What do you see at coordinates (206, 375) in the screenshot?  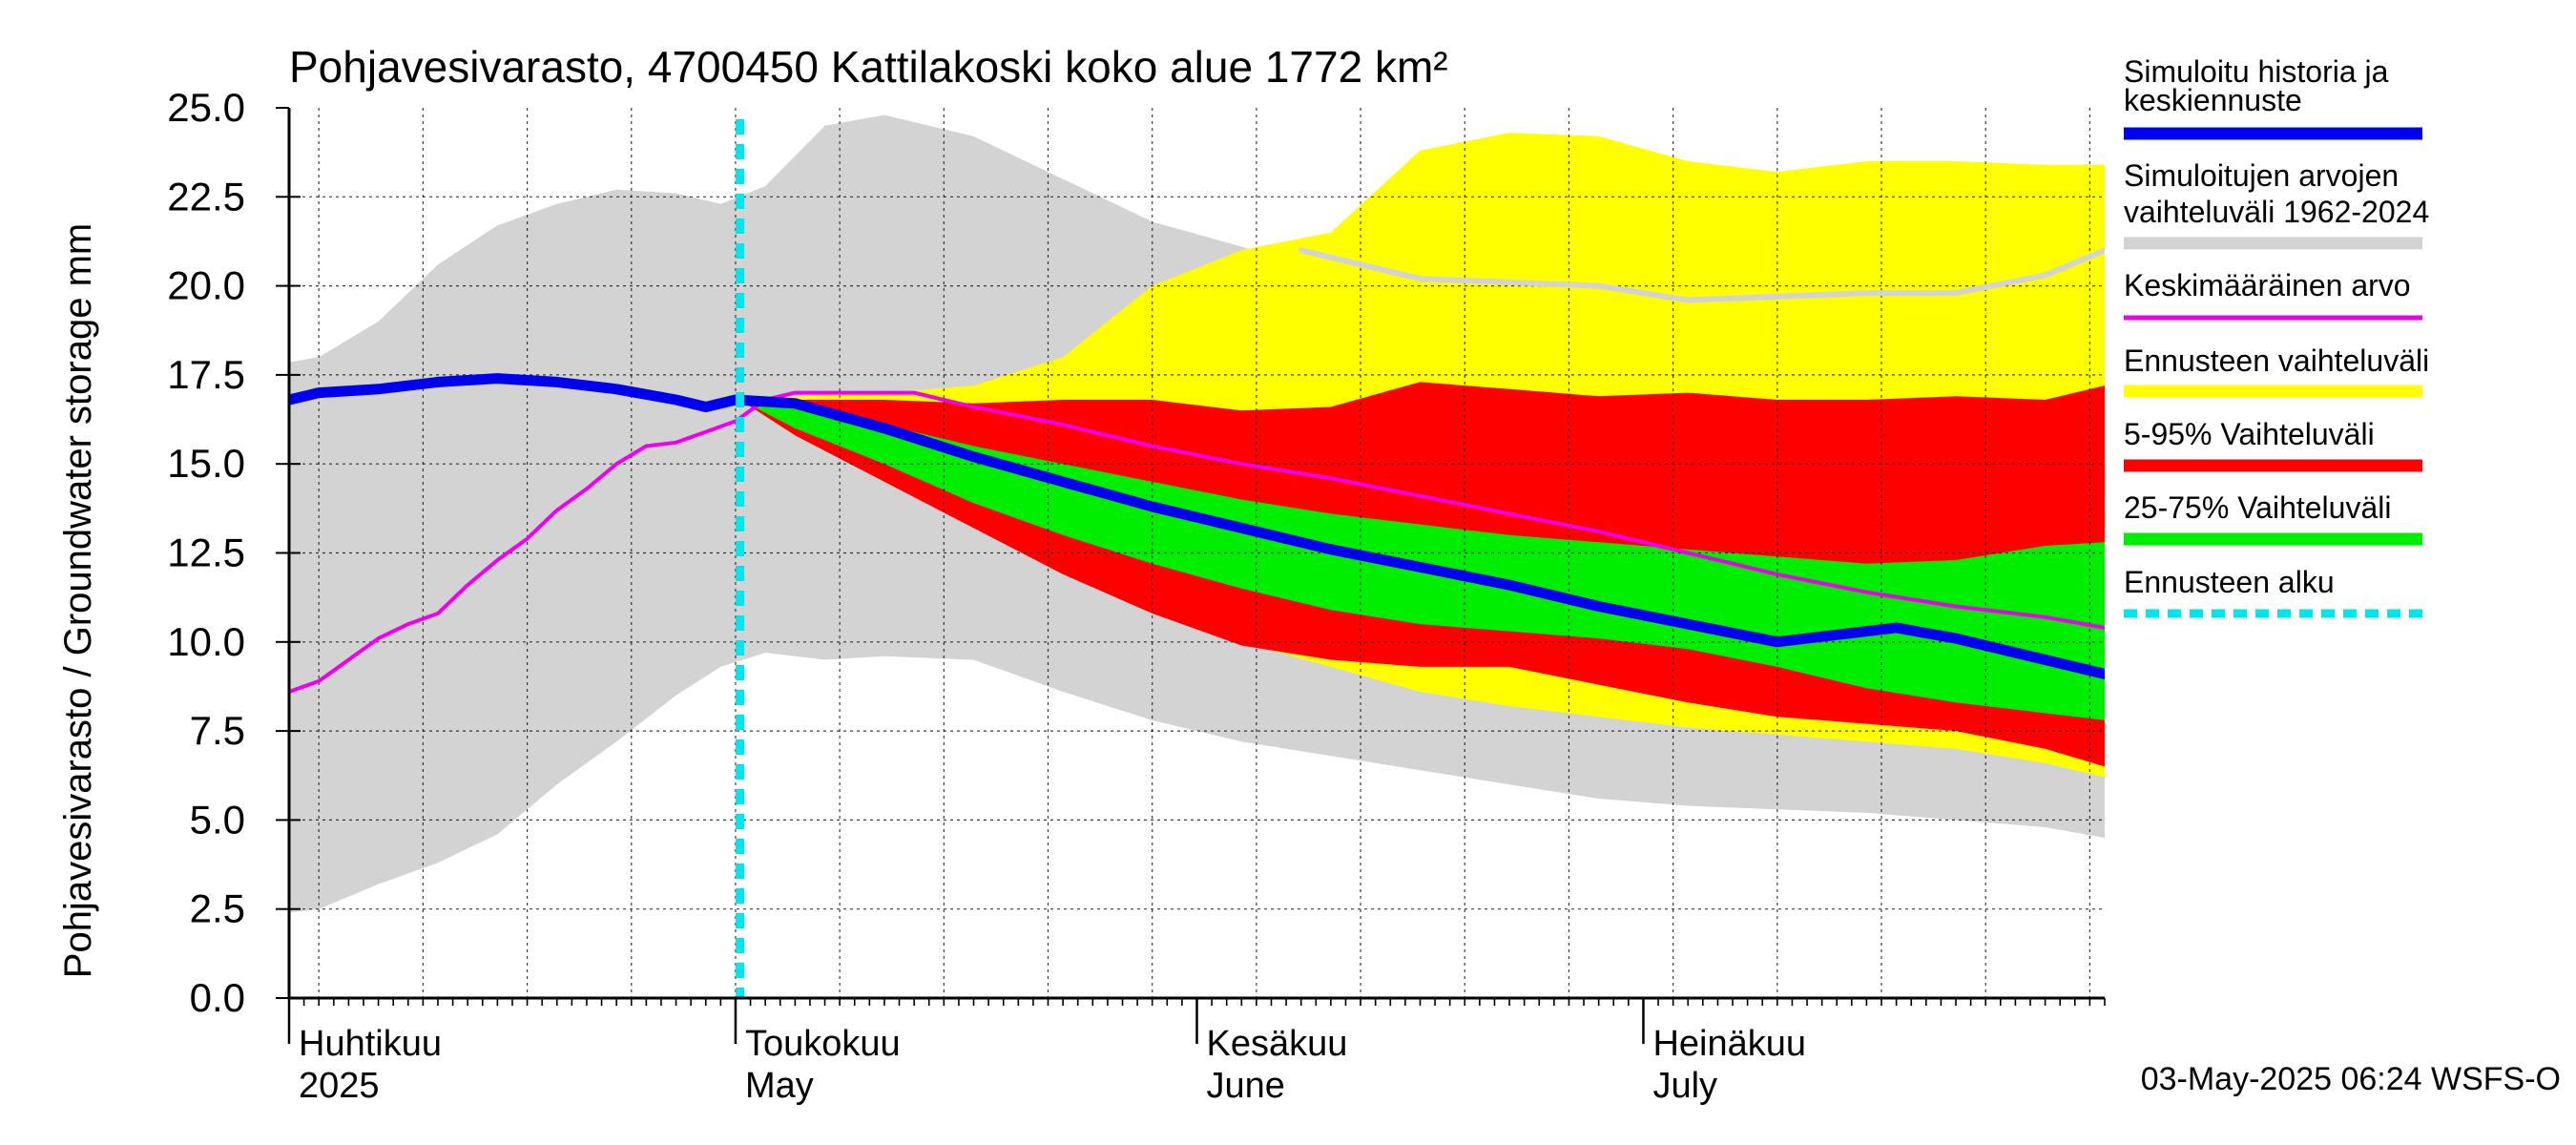 I see `y-tick-label: 17.5` at bounding box center [206, 375].